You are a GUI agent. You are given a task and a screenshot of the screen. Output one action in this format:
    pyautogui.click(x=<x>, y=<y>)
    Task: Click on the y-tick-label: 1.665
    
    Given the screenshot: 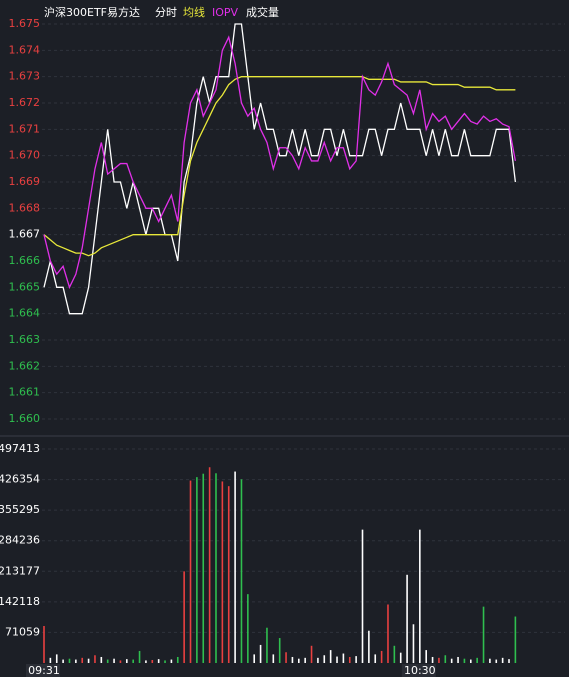 What is the action you would take?
    pyautogui.click(x=25, y=286)
    